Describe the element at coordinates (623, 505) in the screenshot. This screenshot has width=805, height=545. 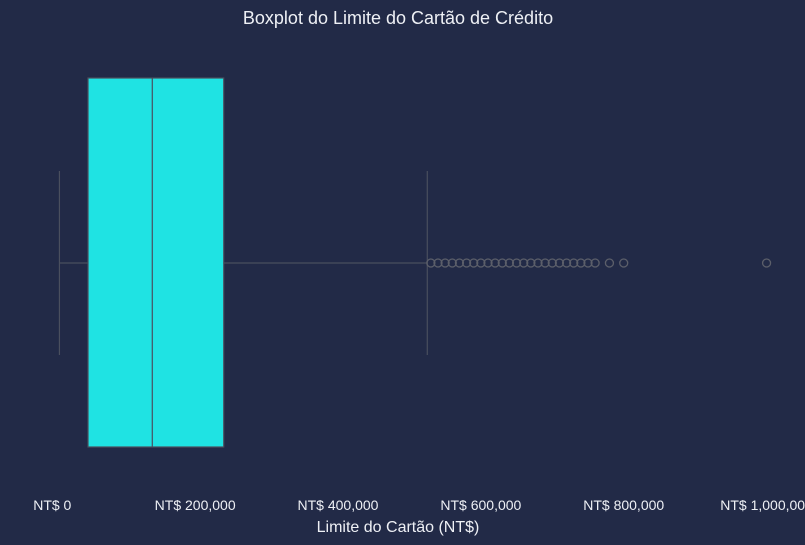
I see `x-tick-label: NT$ 800,000` at that location.